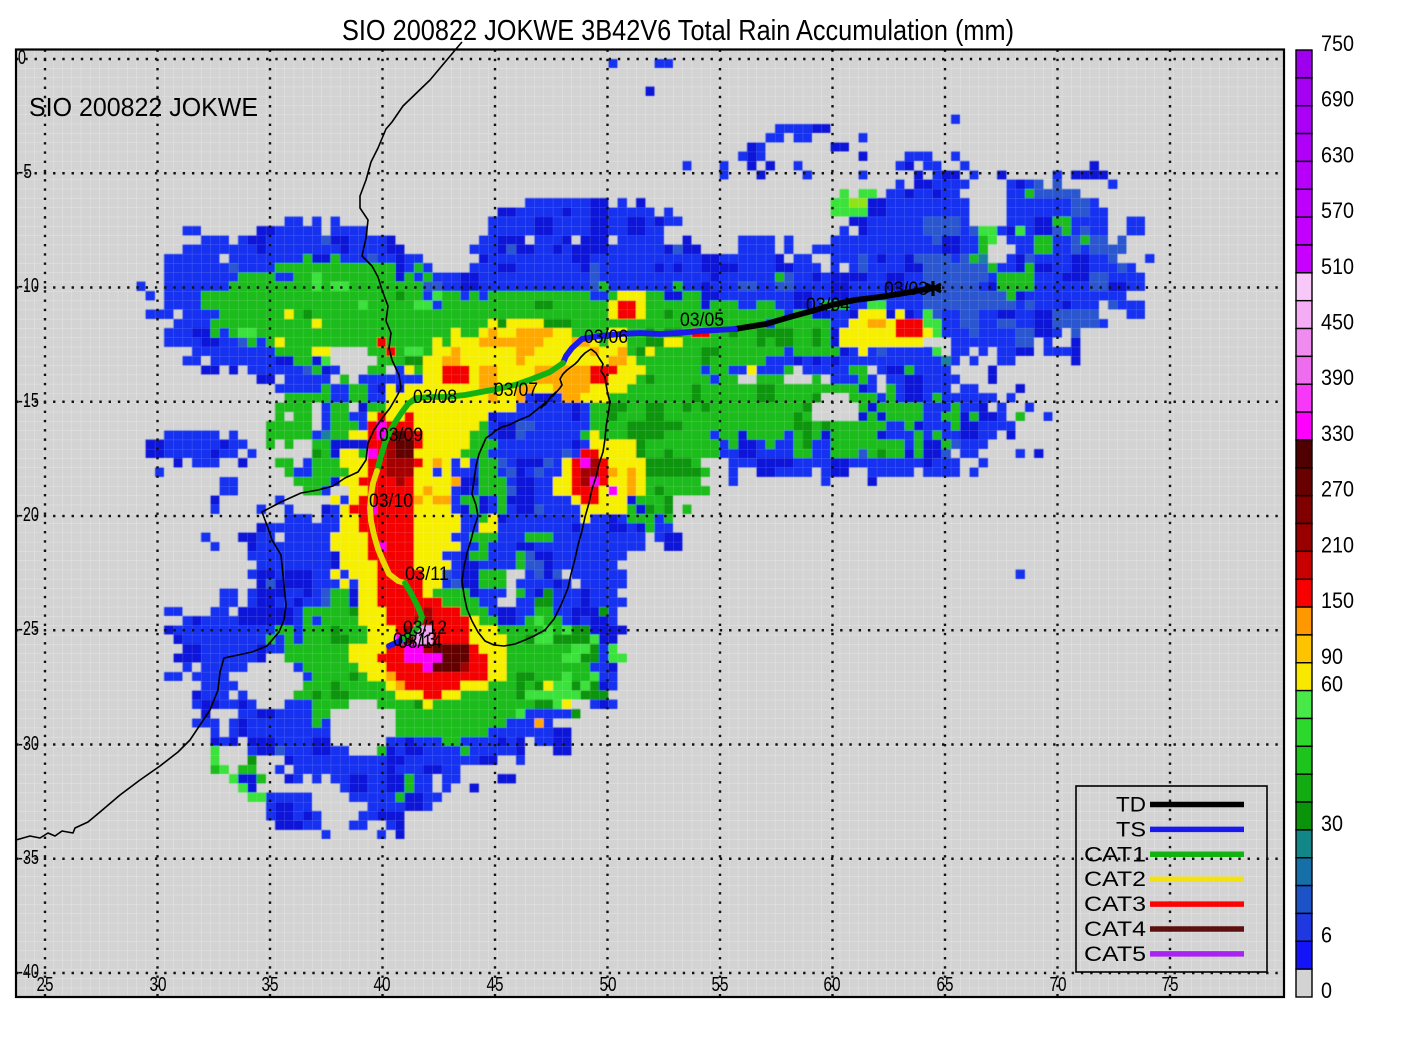  I want to click on svg-text: 65, so click(945, 985).